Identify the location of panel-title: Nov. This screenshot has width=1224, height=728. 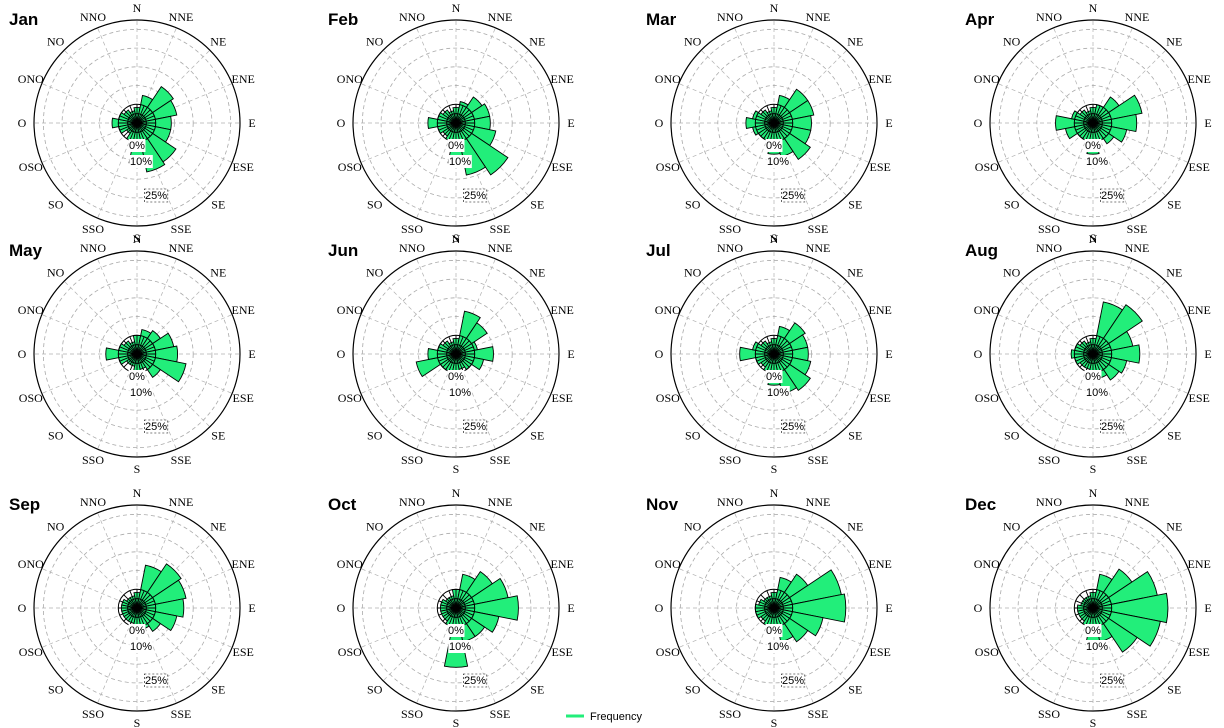
(662, 504).